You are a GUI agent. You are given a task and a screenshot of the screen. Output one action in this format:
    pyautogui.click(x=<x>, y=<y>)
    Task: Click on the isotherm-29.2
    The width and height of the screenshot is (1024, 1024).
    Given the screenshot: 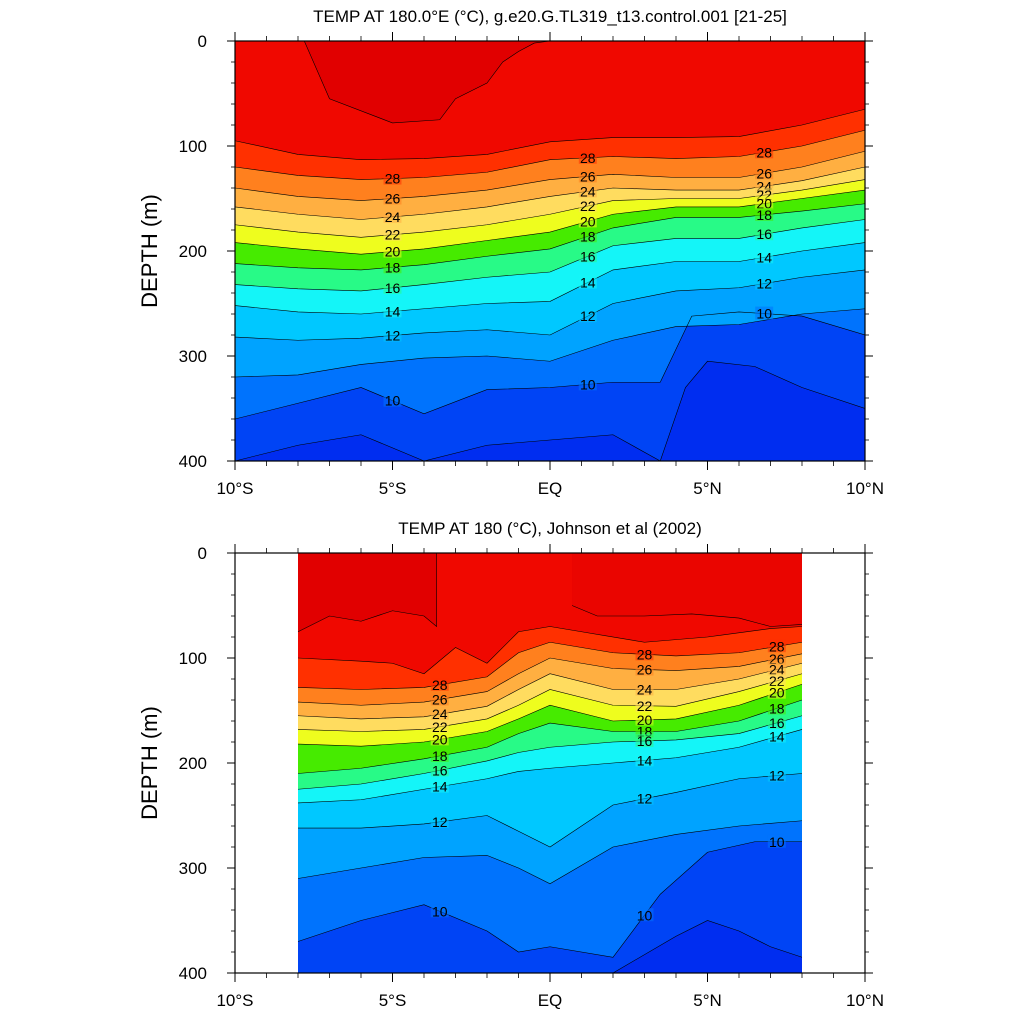 What is the action you would take?
    pyautogui.click(x=687, y=616)
    